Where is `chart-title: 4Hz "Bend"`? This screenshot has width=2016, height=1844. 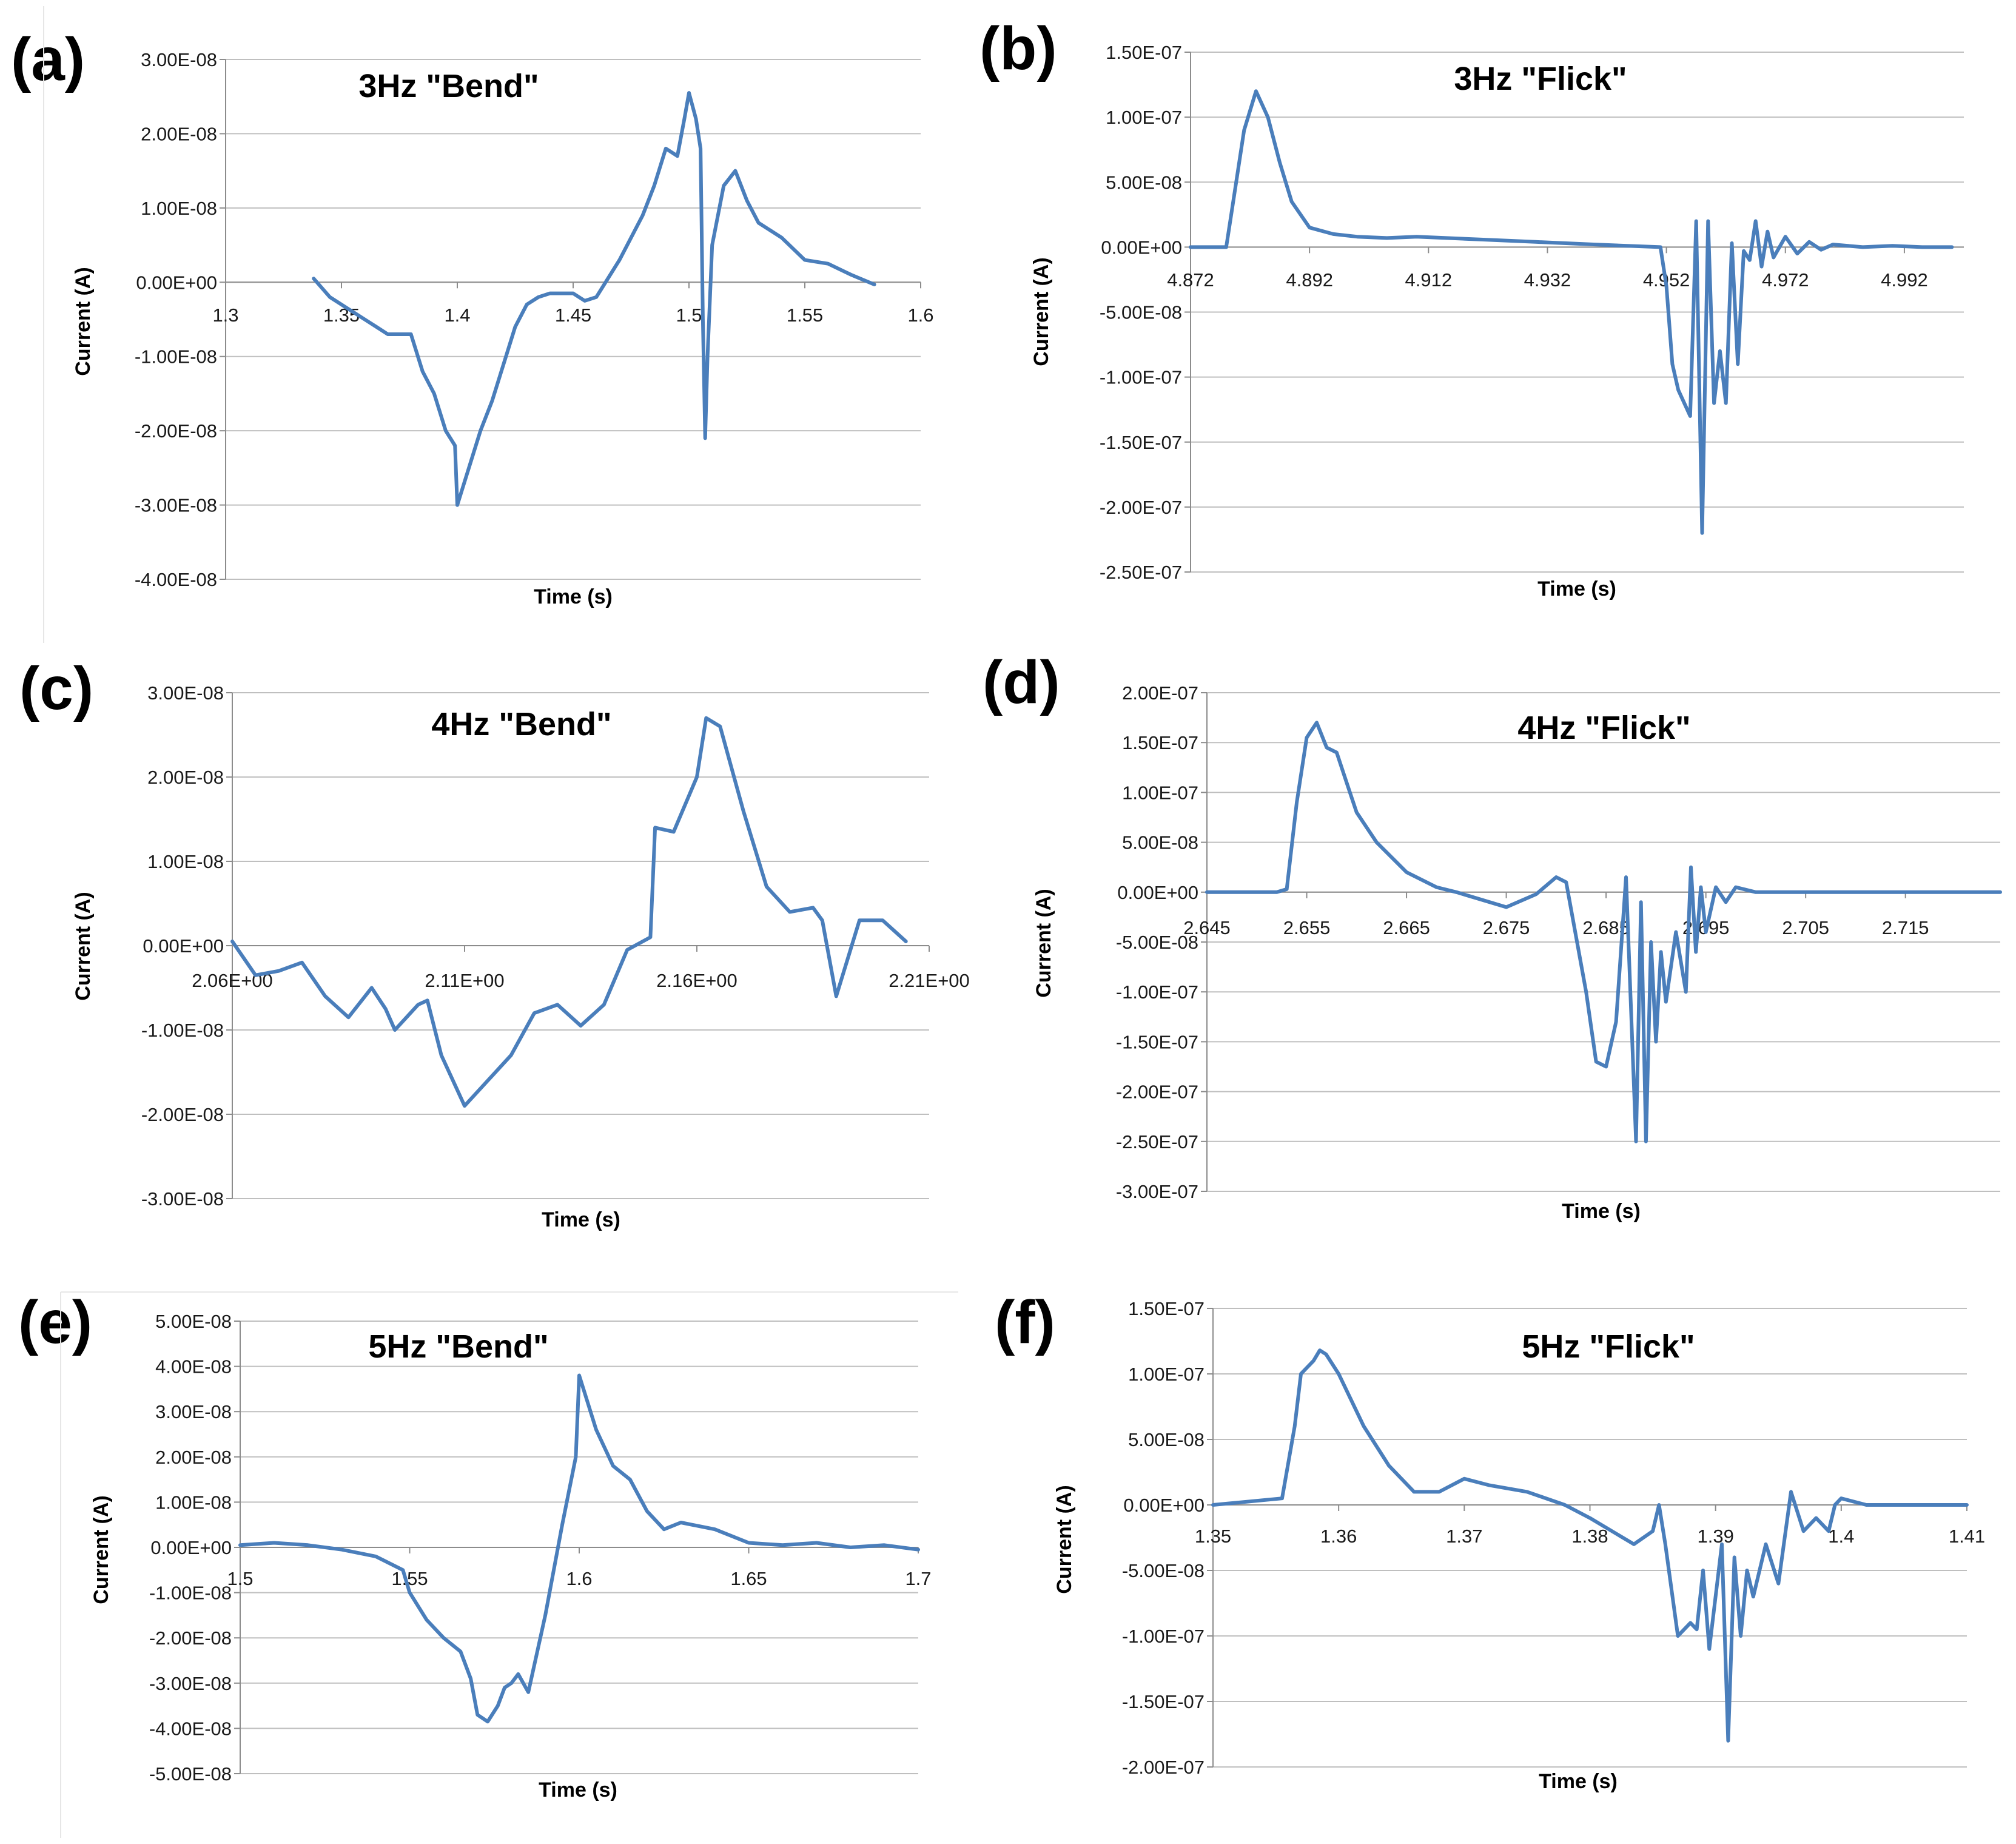
chart-title: 4Hz "Bend" is located at coordinates (521, 724).